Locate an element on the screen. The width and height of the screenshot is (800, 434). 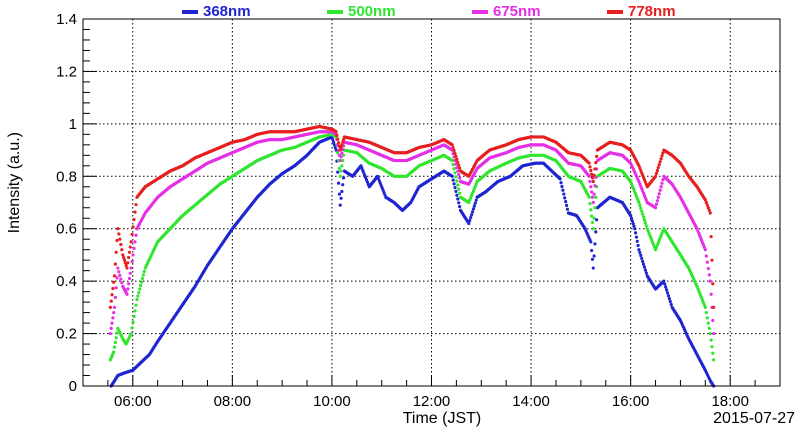
y-tick-label: 1.2 is located at coordinates (66, 71).